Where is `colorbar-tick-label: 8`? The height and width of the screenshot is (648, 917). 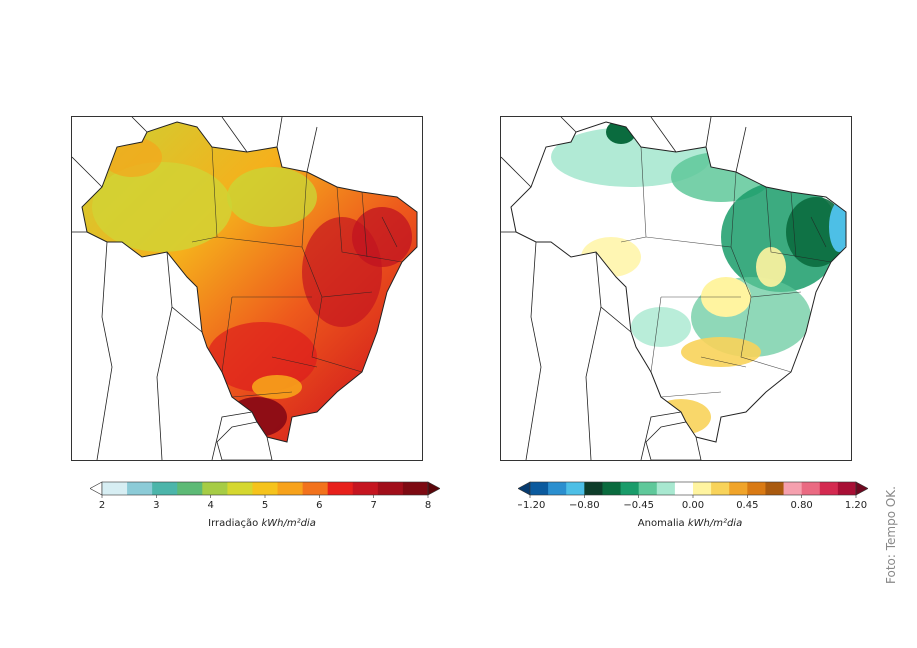 colorbar-tick-label: 8 is located at coordinates (428, 505).